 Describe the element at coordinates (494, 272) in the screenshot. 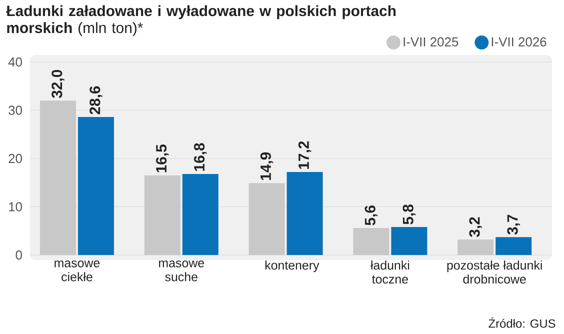

I see `x-tick-label: pozostałe ładunki drobnicowe` at that location.